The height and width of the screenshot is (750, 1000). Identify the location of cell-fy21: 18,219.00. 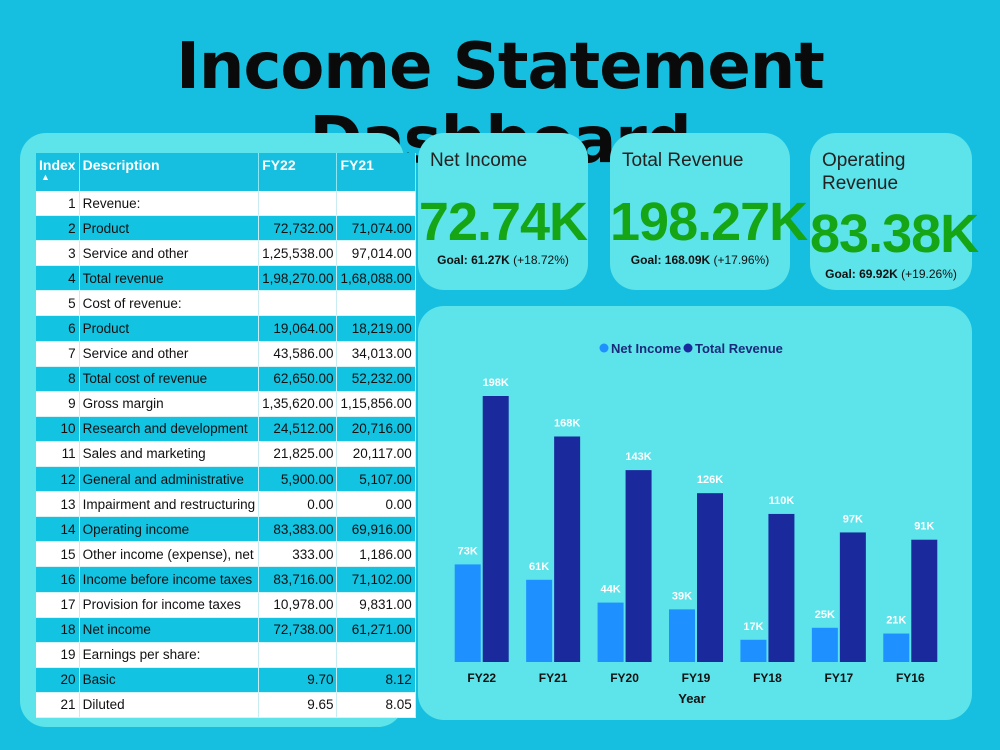
(376, 328).